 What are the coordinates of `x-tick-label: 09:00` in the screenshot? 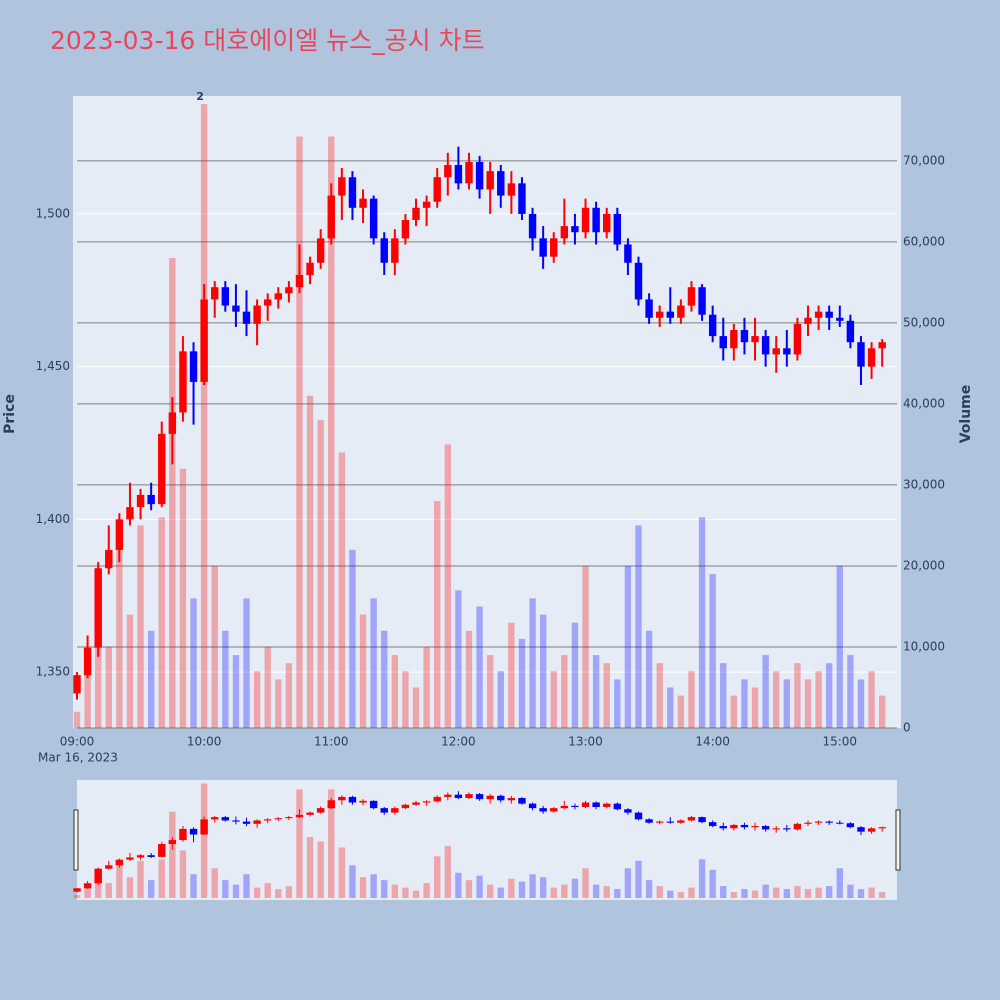 It's located at (77, 742).